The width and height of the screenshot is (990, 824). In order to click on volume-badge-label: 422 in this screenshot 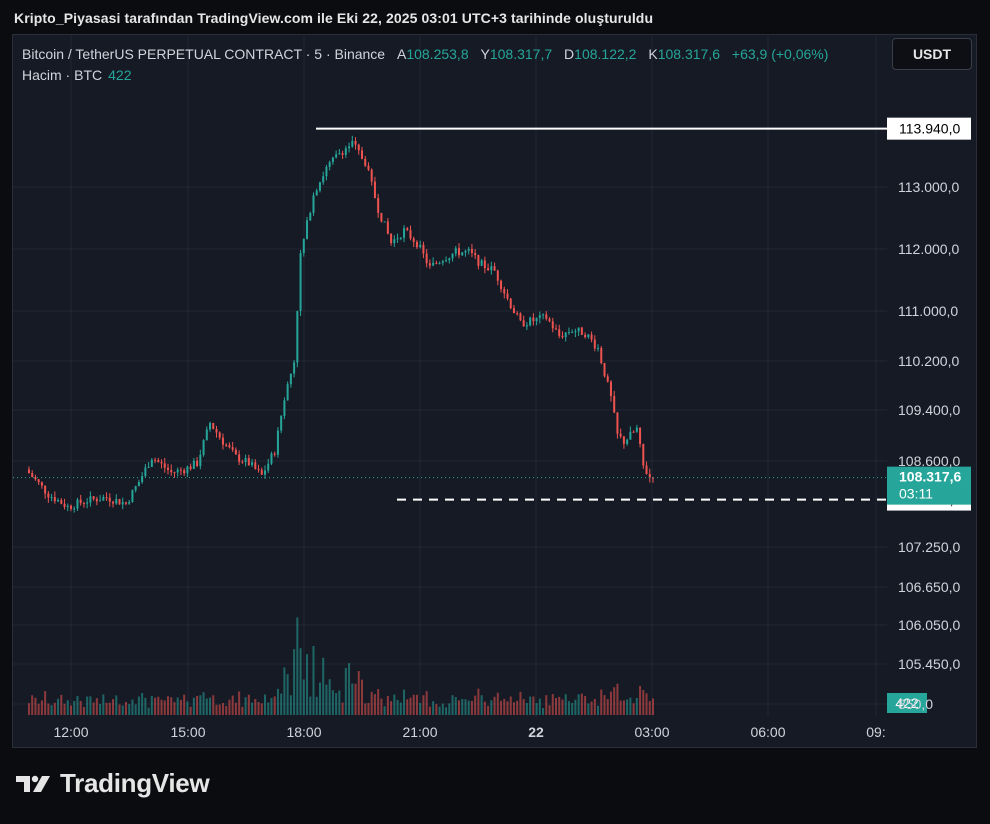, I will do `click(907, 703)`.